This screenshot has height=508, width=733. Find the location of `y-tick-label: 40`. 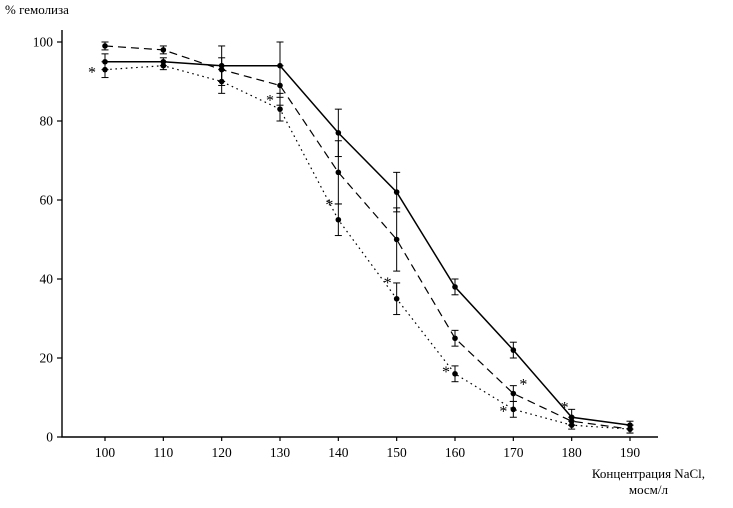

y-tick-label: 40 is located at coordinates (47, 279).